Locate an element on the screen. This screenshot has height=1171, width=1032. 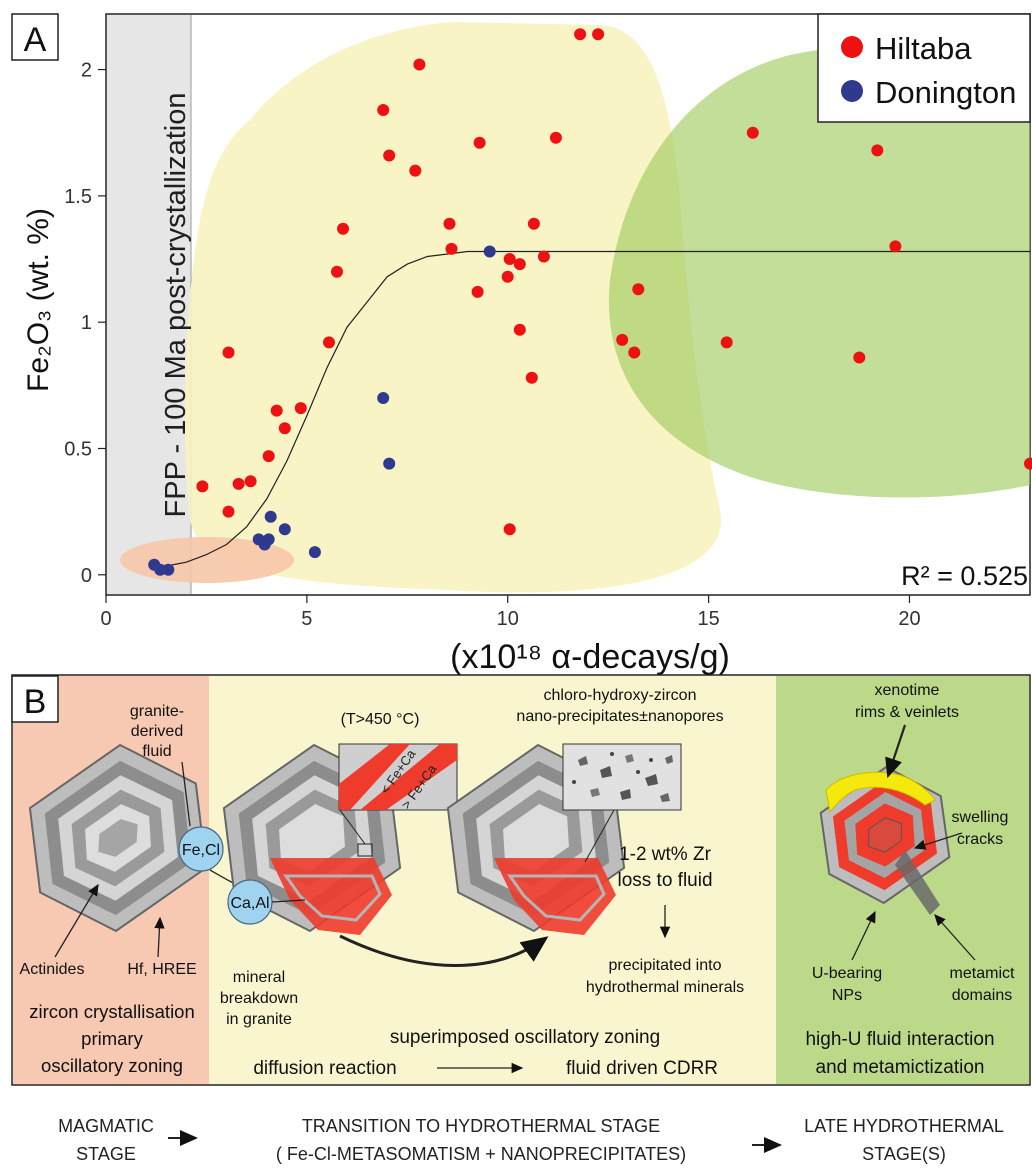
x-tick-label: 5 is located at coordinates (306, 619).